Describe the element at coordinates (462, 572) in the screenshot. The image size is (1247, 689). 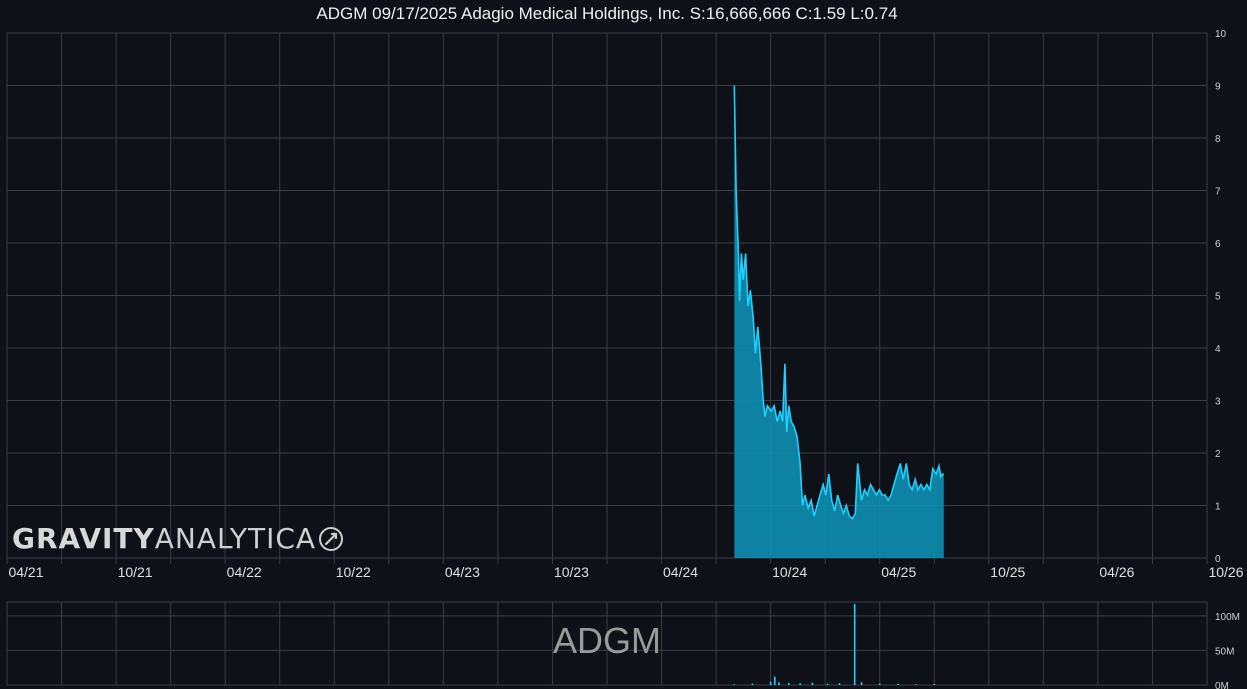
I see `x-tick-label: 04/23` at that location.